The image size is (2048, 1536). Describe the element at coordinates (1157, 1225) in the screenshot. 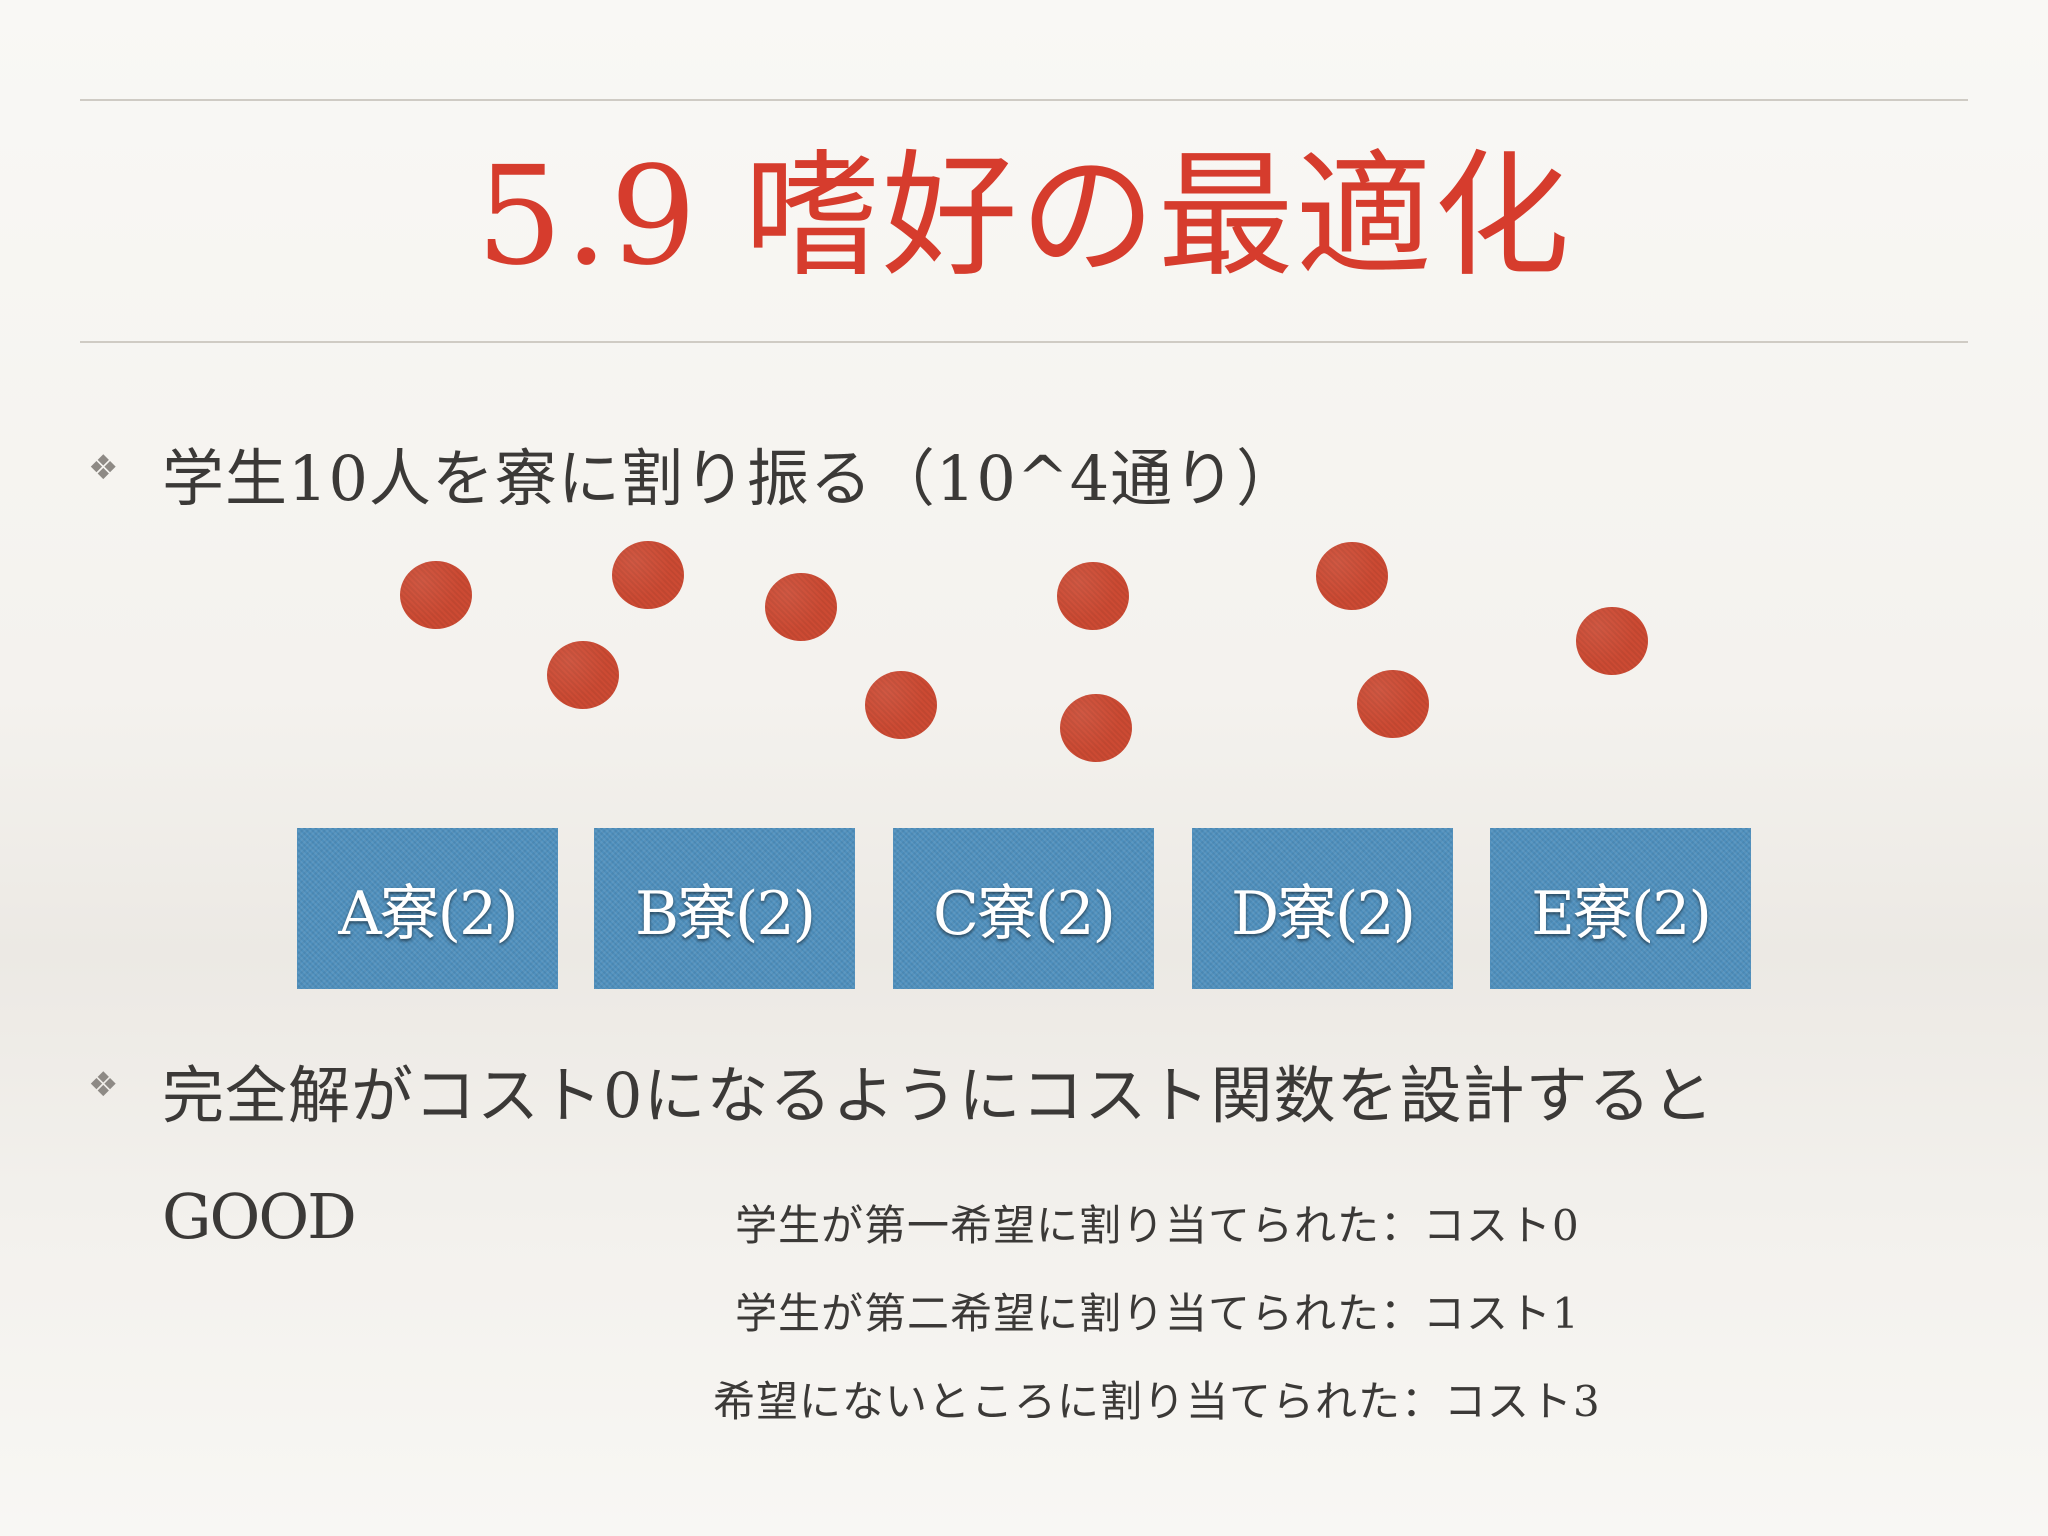

I see `cost-rule-first-choice: 学生が第一希望に割り当てられた：コスト0` at that location.